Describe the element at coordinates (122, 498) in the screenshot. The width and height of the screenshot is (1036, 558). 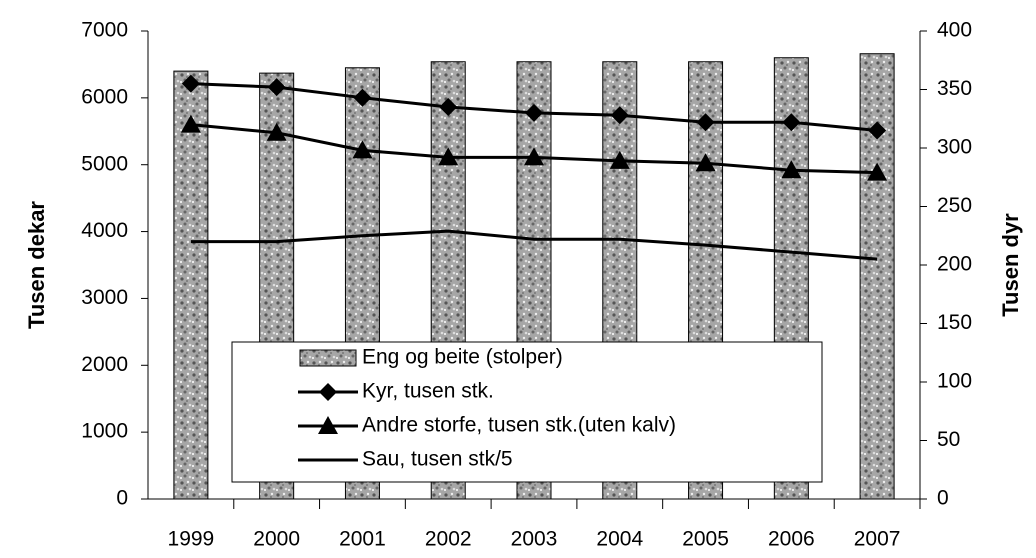
I see `y-tick-label: 0` at that location.